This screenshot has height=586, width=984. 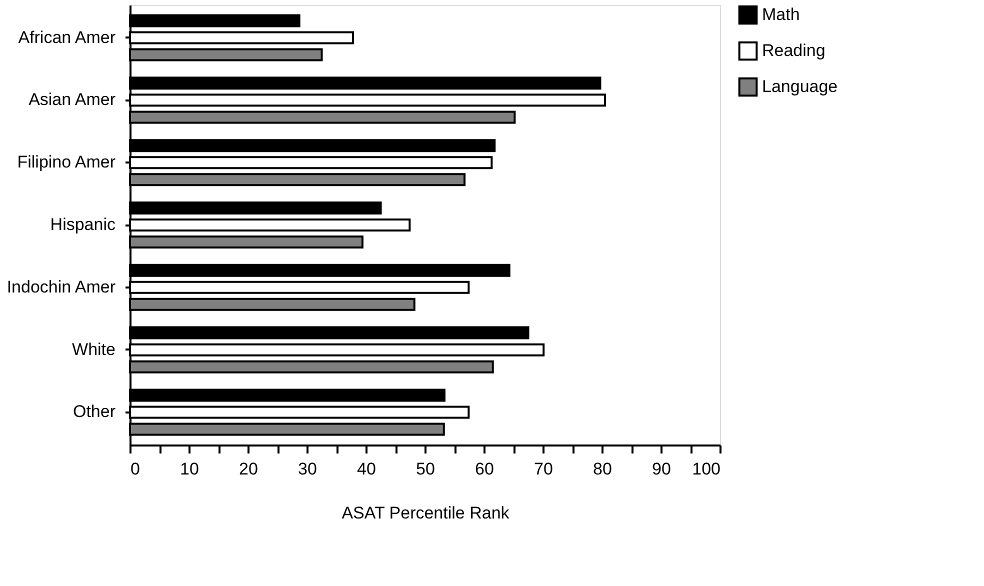 What do you see at coordinates (425, 469) in the screenshot?
I see `x-tick-label: 50` at bounding box center [425, 469].